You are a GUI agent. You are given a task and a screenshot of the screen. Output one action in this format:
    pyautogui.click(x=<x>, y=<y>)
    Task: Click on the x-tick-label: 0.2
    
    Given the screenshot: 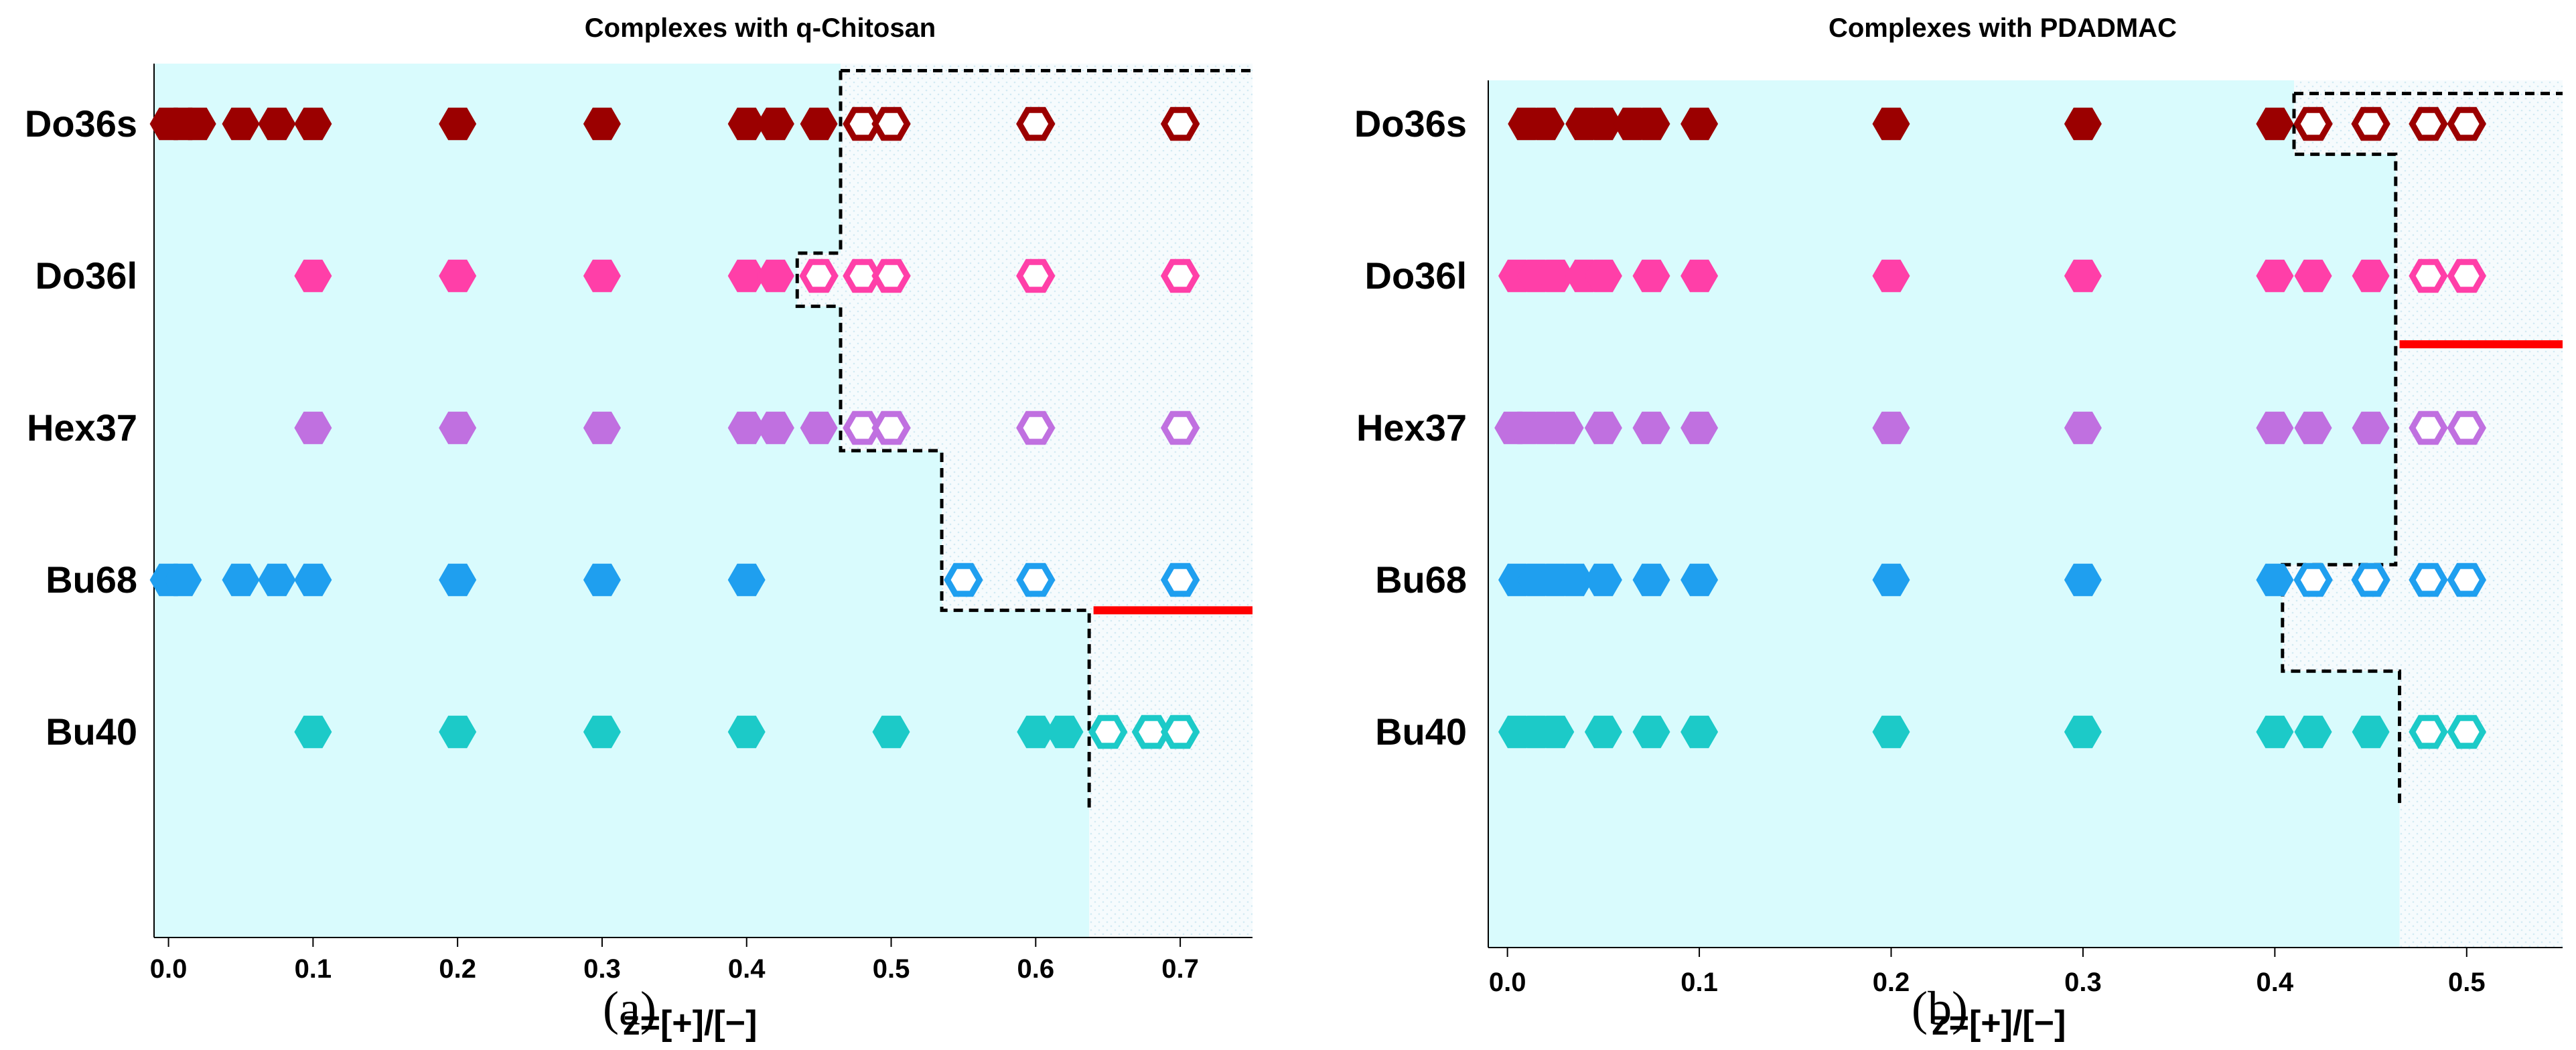 What is the action you would take?
    pyautogui.click(x=457, y=969)
    